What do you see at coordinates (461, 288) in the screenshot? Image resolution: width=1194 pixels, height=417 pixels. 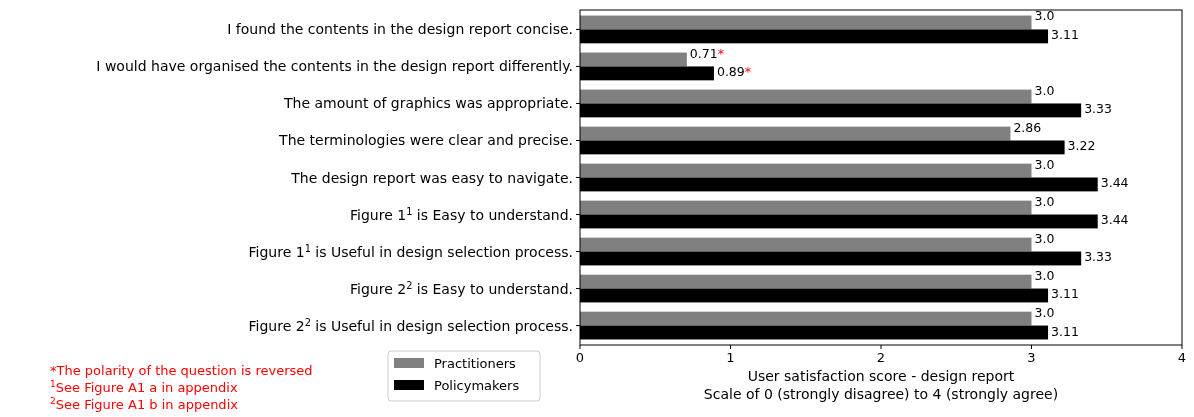 I see `y-tick-label: Figure 2$^{2}$ is Easy to understand.` at bounding box center [461, 288].